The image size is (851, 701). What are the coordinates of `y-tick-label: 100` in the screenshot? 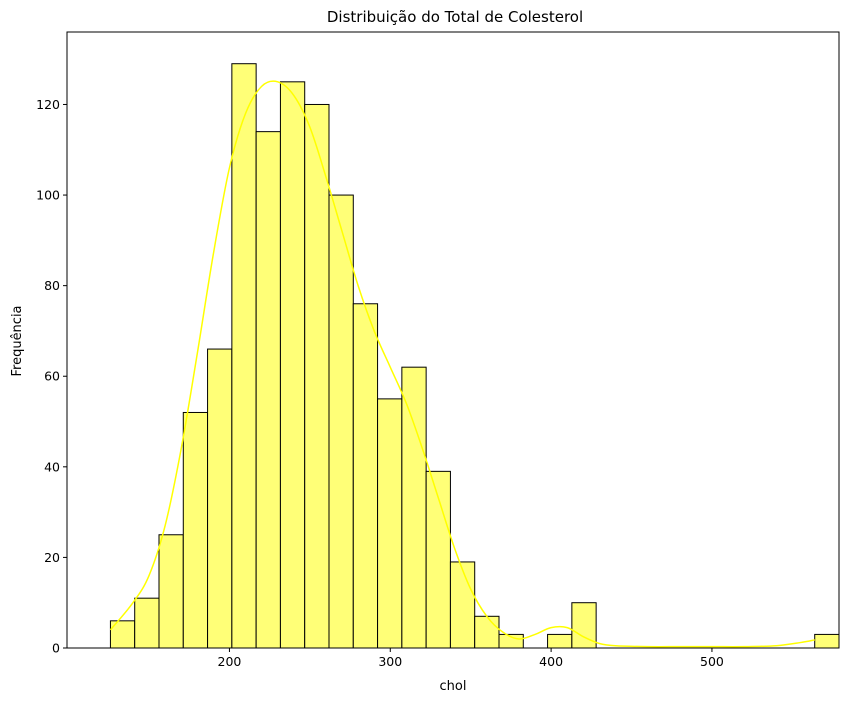 It's located at (48, 195).